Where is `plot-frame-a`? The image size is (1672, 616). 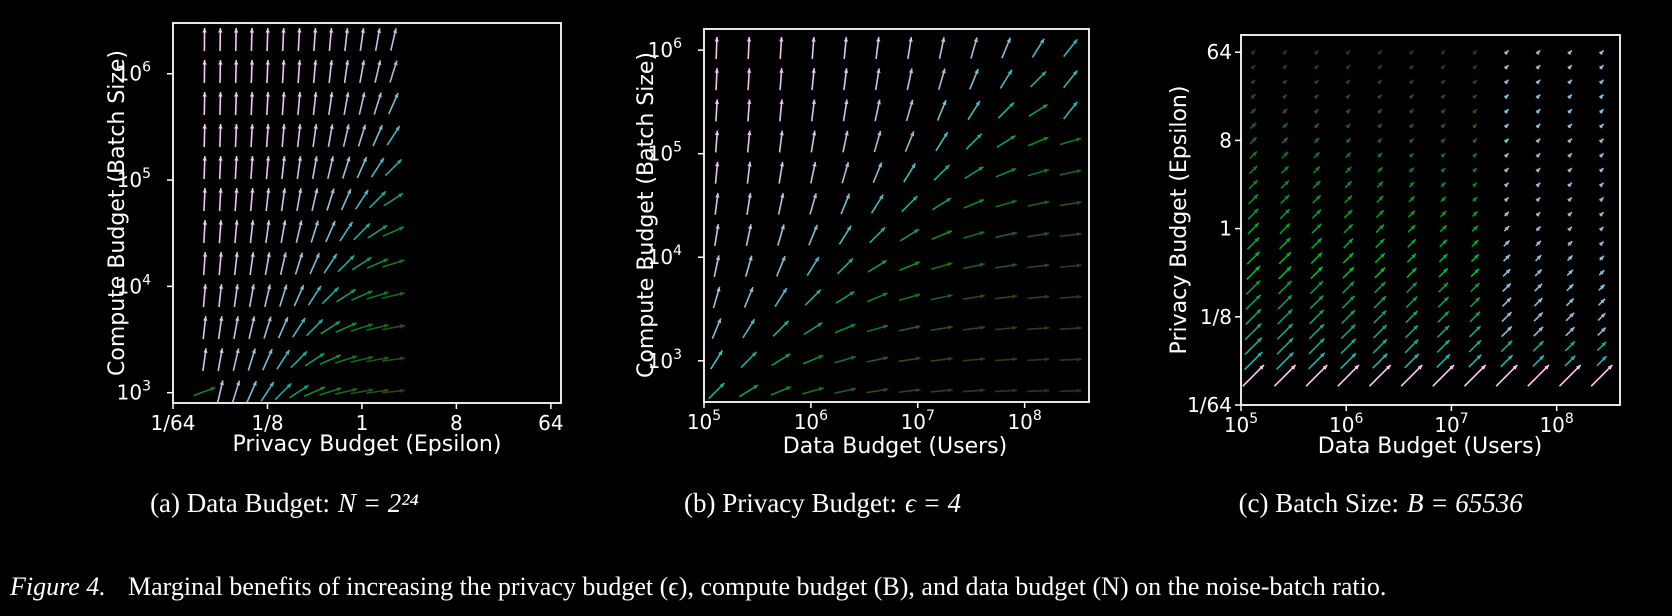 plot-frame-a is located at coordinates (367, 213).